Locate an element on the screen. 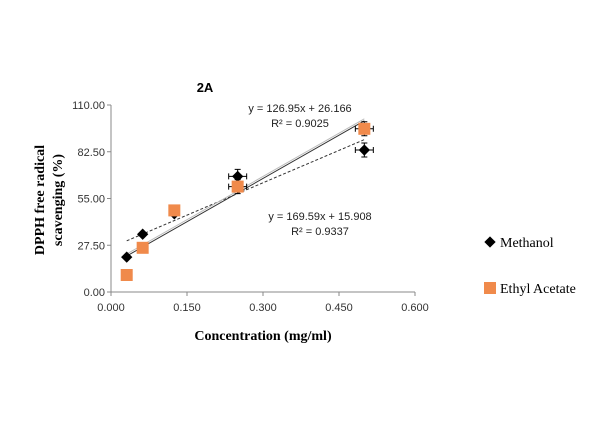 The image size is (600, 424). x-tick-label: 0.450 is located at coordinates (339, 308).